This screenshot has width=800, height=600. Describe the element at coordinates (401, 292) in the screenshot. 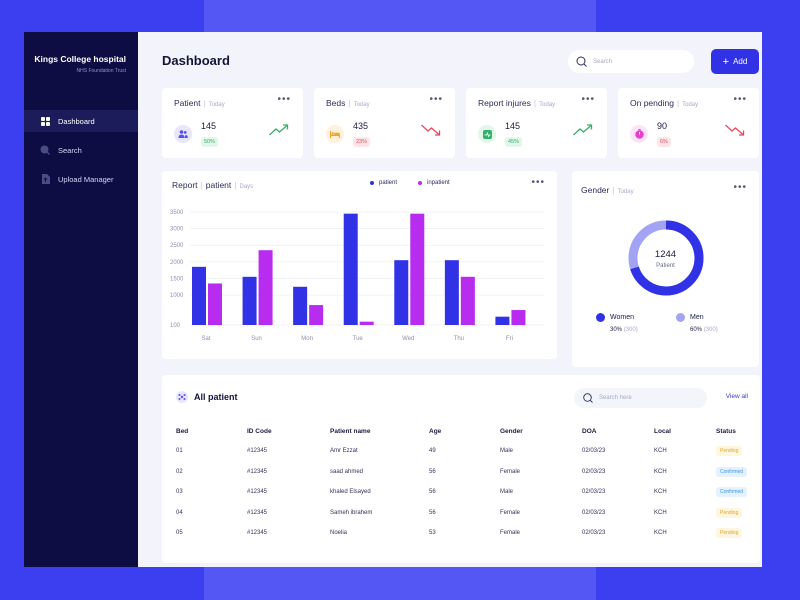

I see `bar-patient-wed` at that location.